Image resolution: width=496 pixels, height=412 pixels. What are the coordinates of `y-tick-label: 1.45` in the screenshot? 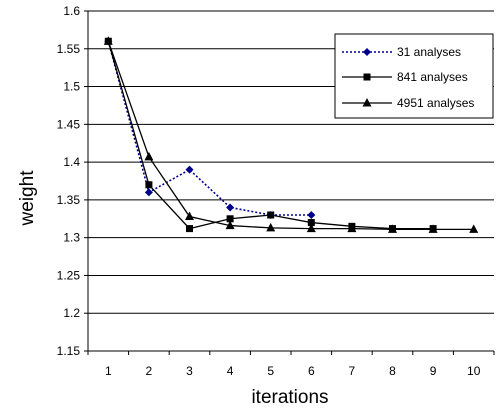 It's located at (69, 124).